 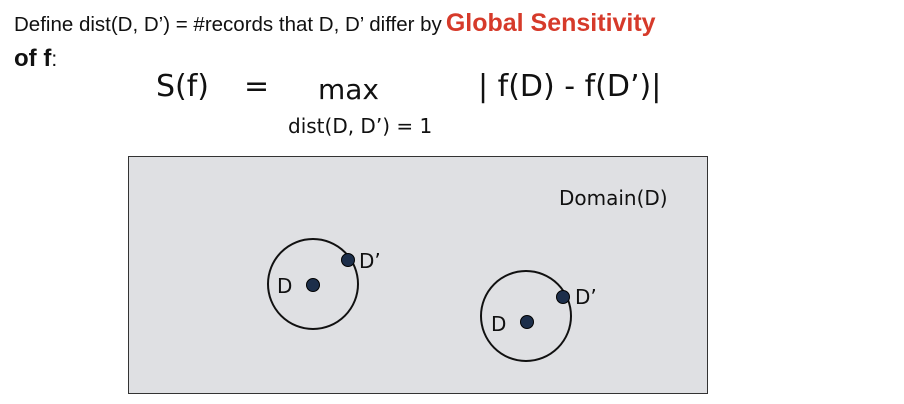 I want to click on definition-continuation: of f:, so click(x=35, y=59).